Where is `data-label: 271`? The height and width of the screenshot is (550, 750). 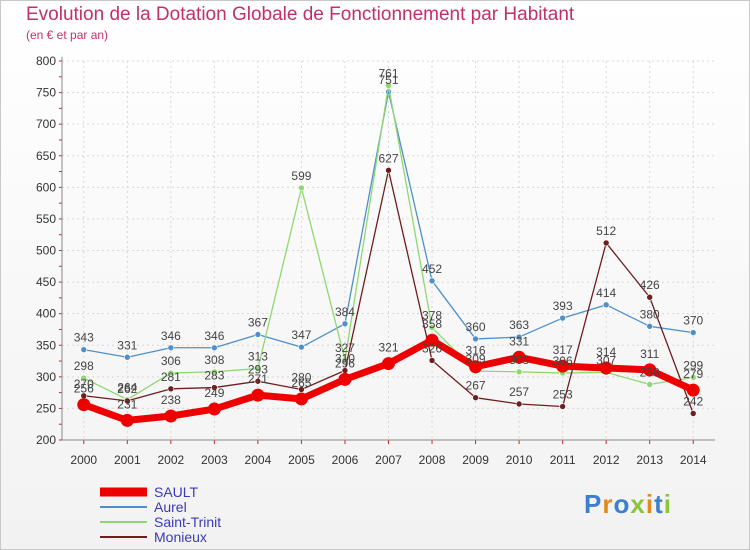
data-label: 271 is located at coordinates (258, 379).